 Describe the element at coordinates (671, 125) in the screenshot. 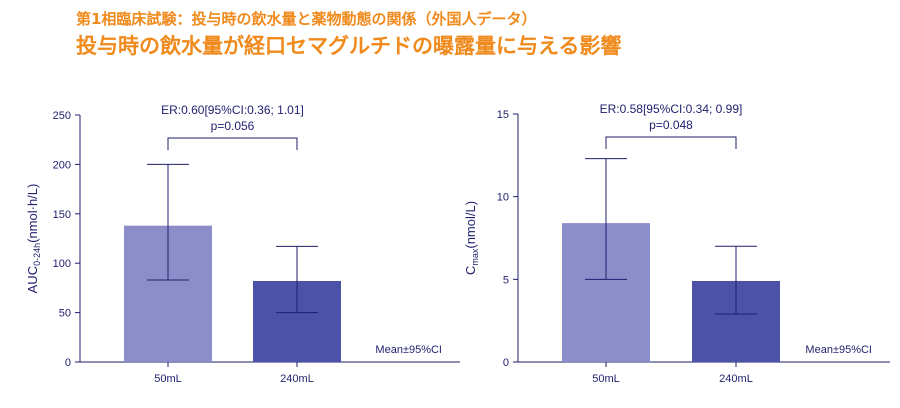

I see `stat-pvalue: p=0.048` at that location.